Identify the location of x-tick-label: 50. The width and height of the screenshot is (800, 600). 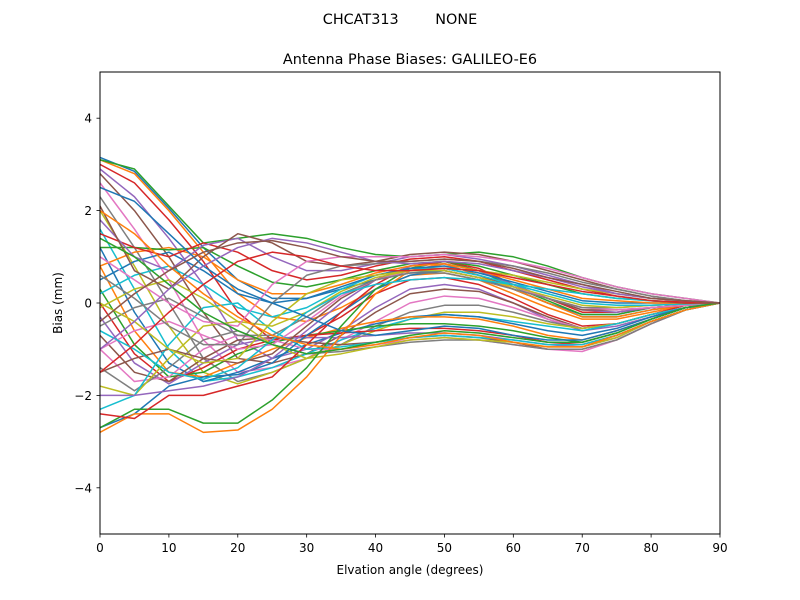
(444, 548).